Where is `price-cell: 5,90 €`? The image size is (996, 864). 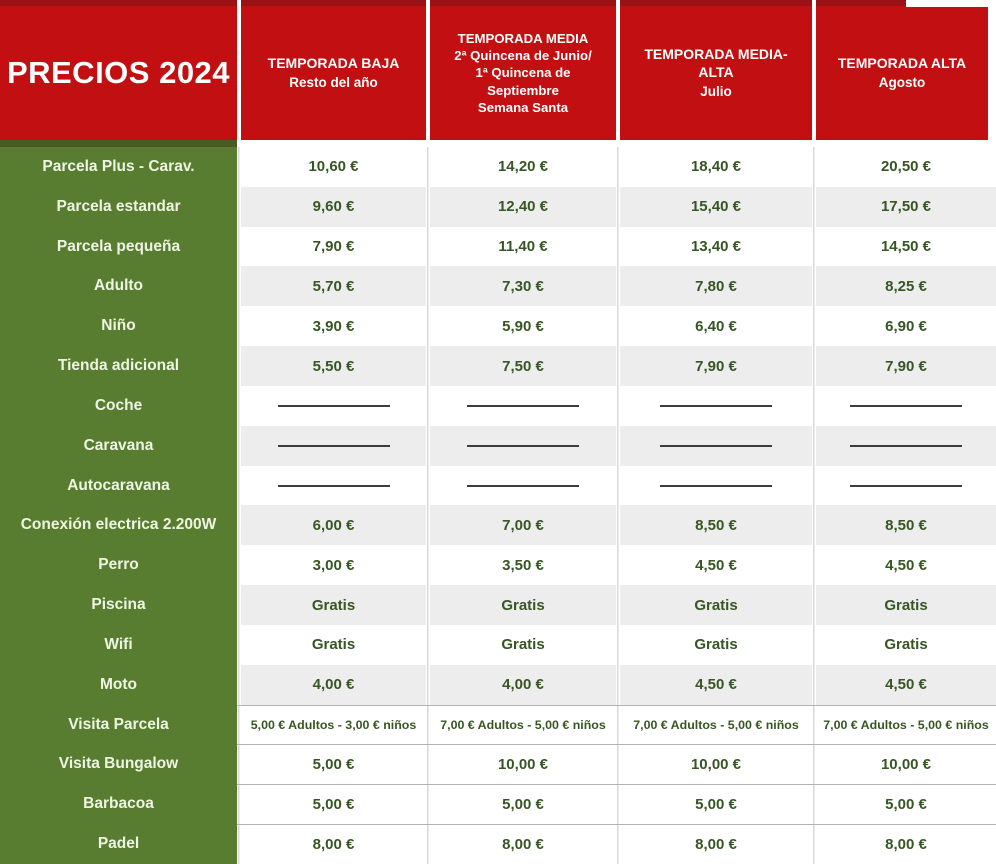 price-cell: 5,90 € is located at coordinates (523, 326).